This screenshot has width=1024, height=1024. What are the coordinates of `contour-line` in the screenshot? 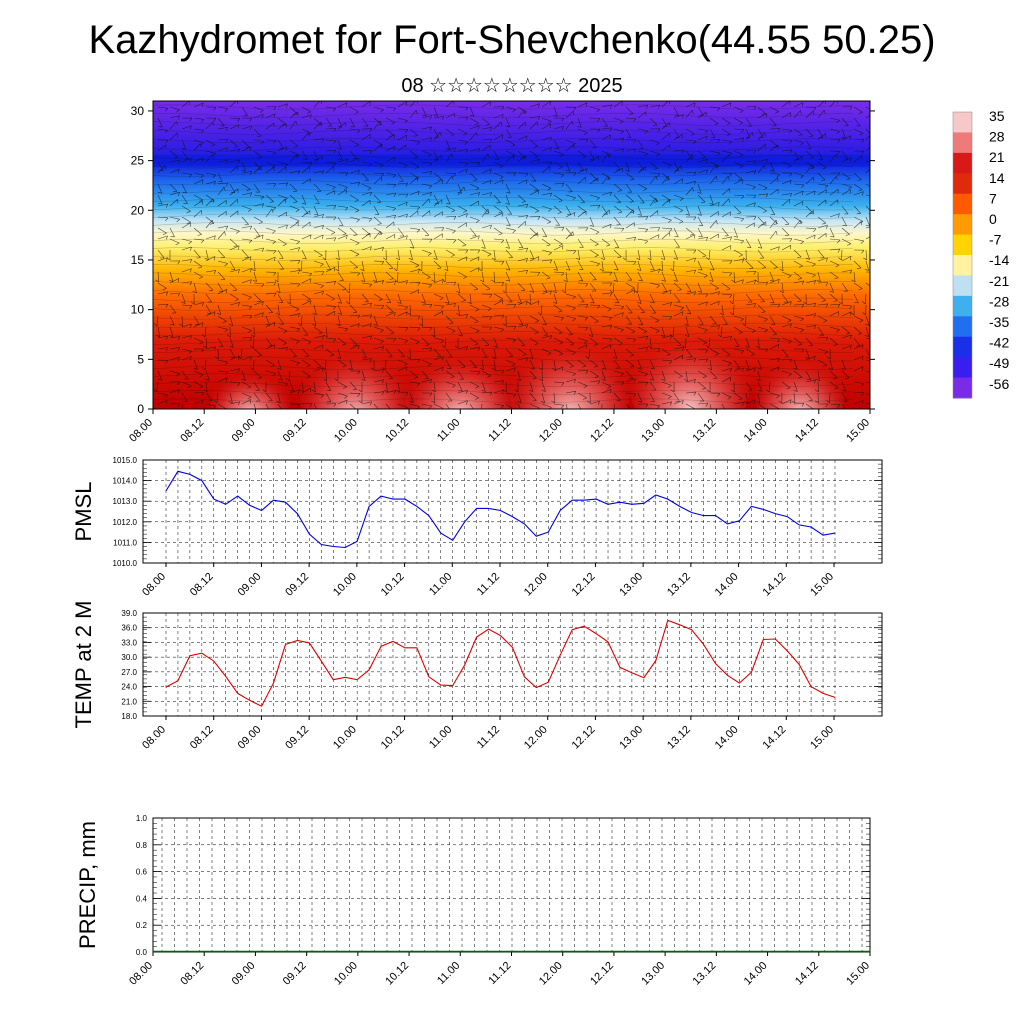 It's located at (503, 376).